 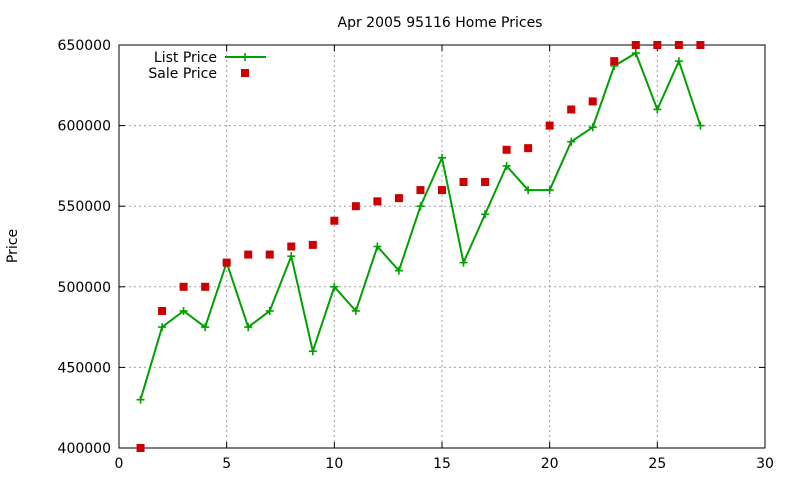 What do you see at coordinates (440, 23) in the screenshot?
I see `chart-title: Apr 2005 95116 Home Prices` at bounding box center [440, 23].